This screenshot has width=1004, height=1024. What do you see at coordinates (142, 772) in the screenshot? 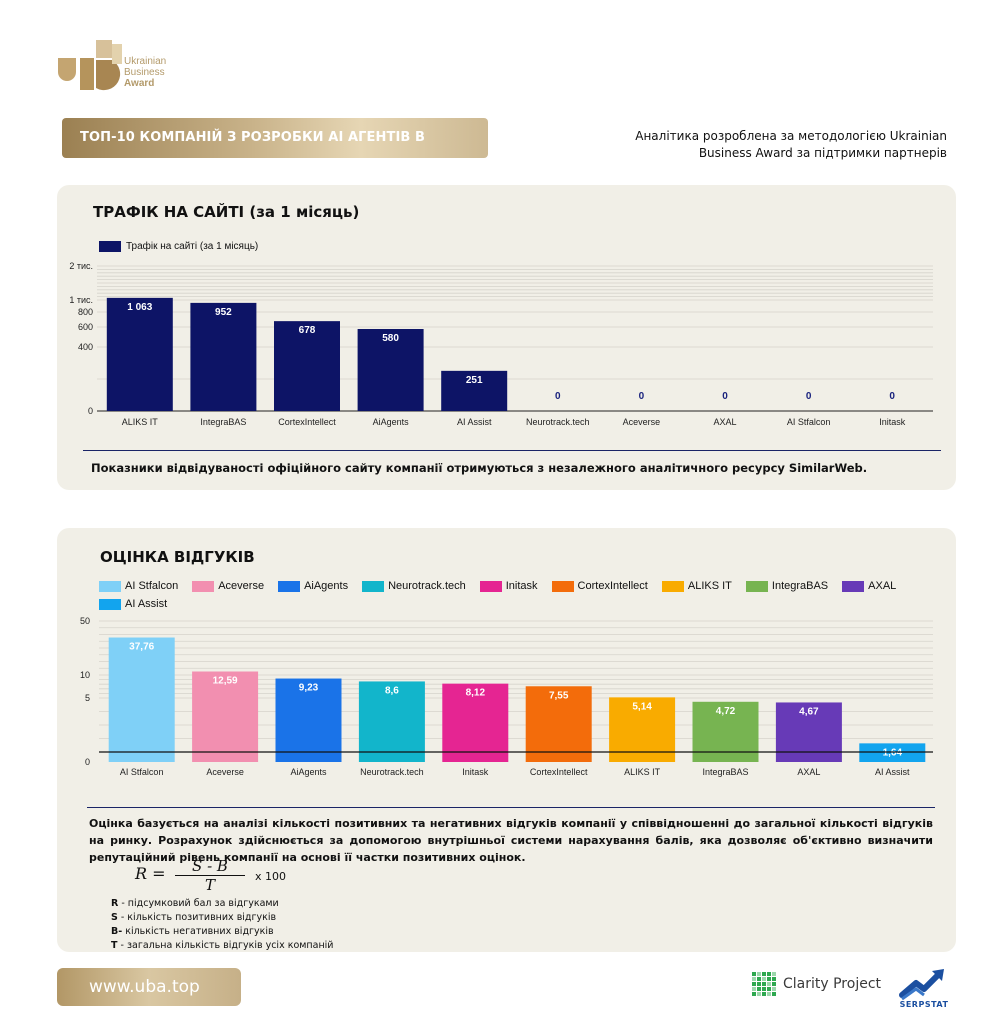
I see `x-tick-label: AI Stfalcon` at bounding box center [142, 772].